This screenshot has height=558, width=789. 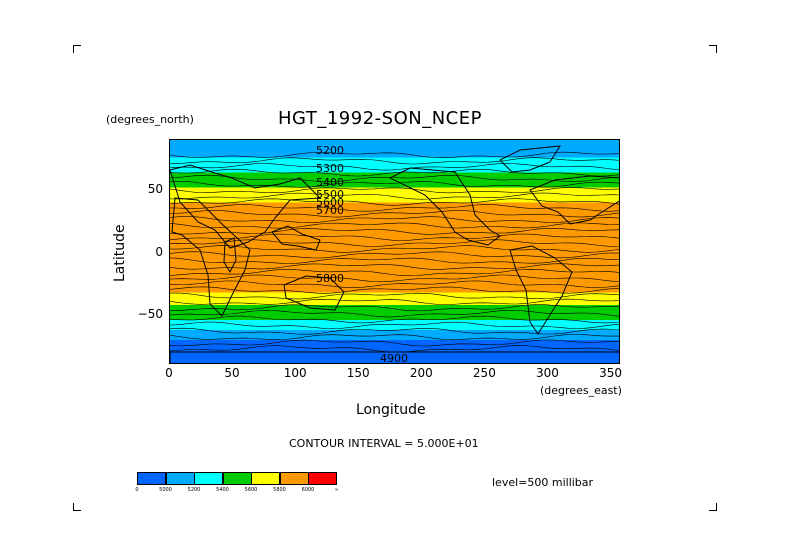 I want to click on x-tick-label: 50, so click(x=232, y=373).